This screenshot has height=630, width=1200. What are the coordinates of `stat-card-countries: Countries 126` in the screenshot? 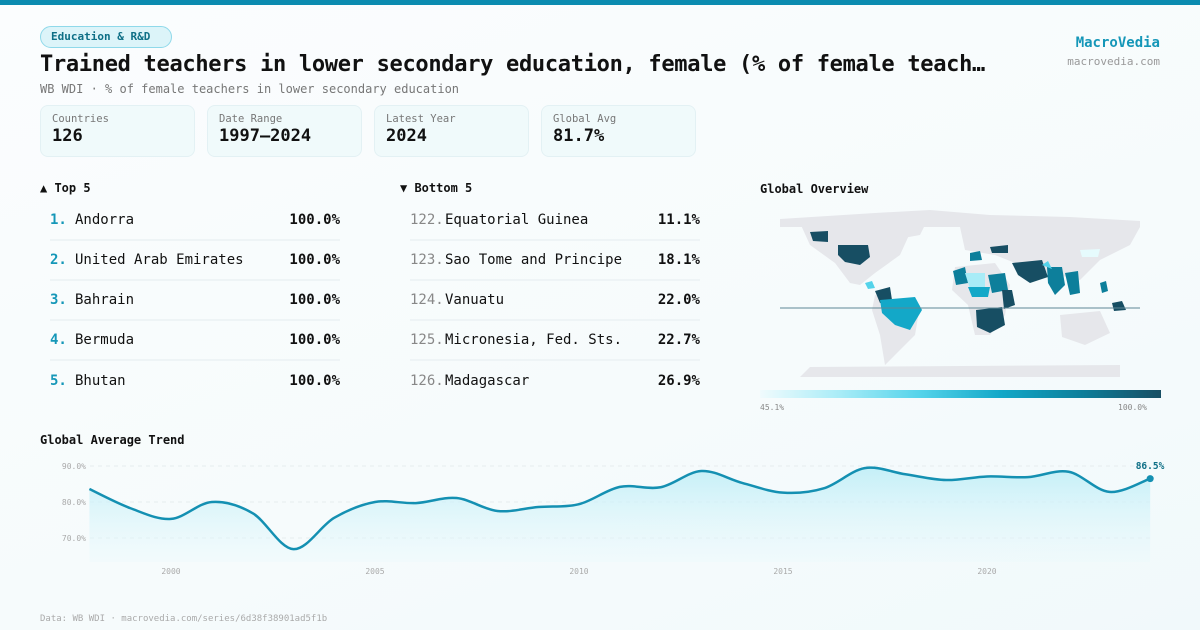 It's located at (117, 131).